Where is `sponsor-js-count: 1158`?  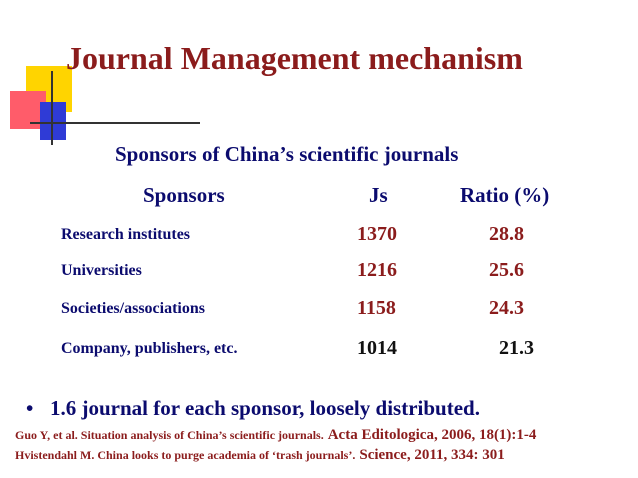 sponsor-js-count: 1158 is located at coordinates (376, 308).